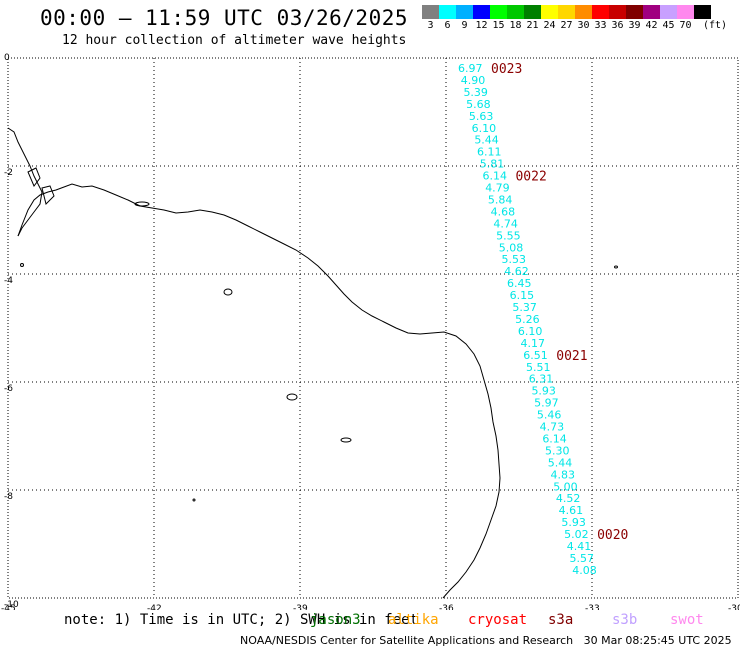 This screenshot has width=740, height=650. What do you see at coordinates (715, 25) in the screenshot?
I see `legend-unit: (ft)` at bounding box center [715, 25].